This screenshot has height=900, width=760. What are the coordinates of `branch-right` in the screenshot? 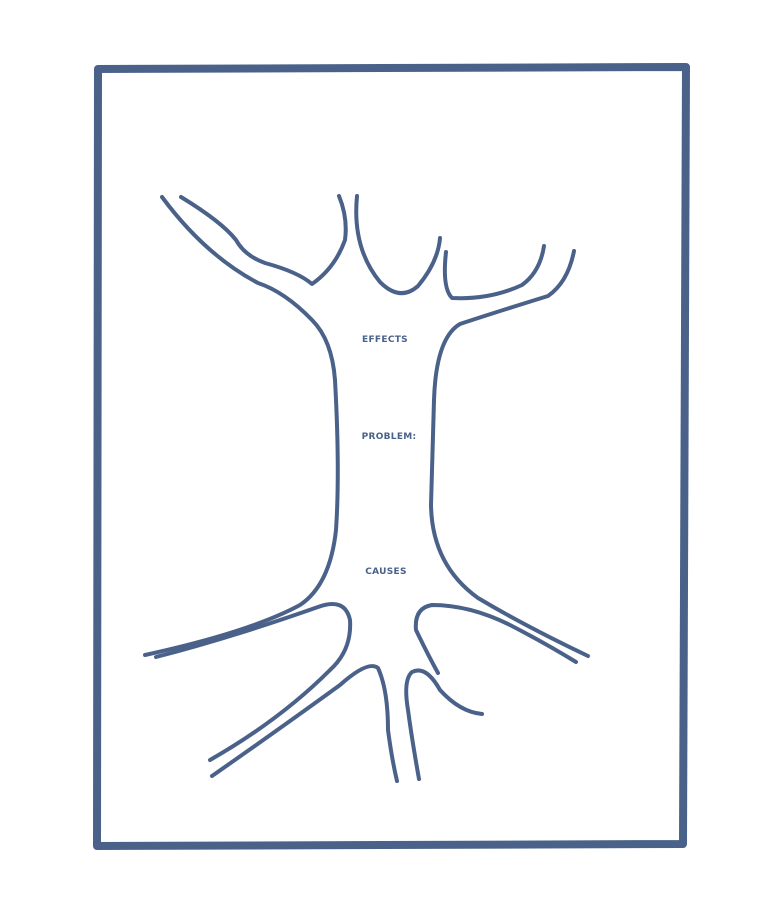 It's located at (504, 325).